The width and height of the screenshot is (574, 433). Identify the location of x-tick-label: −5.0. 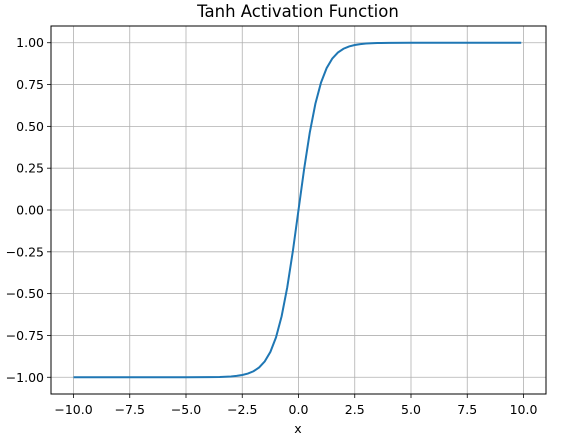
(186, 409).